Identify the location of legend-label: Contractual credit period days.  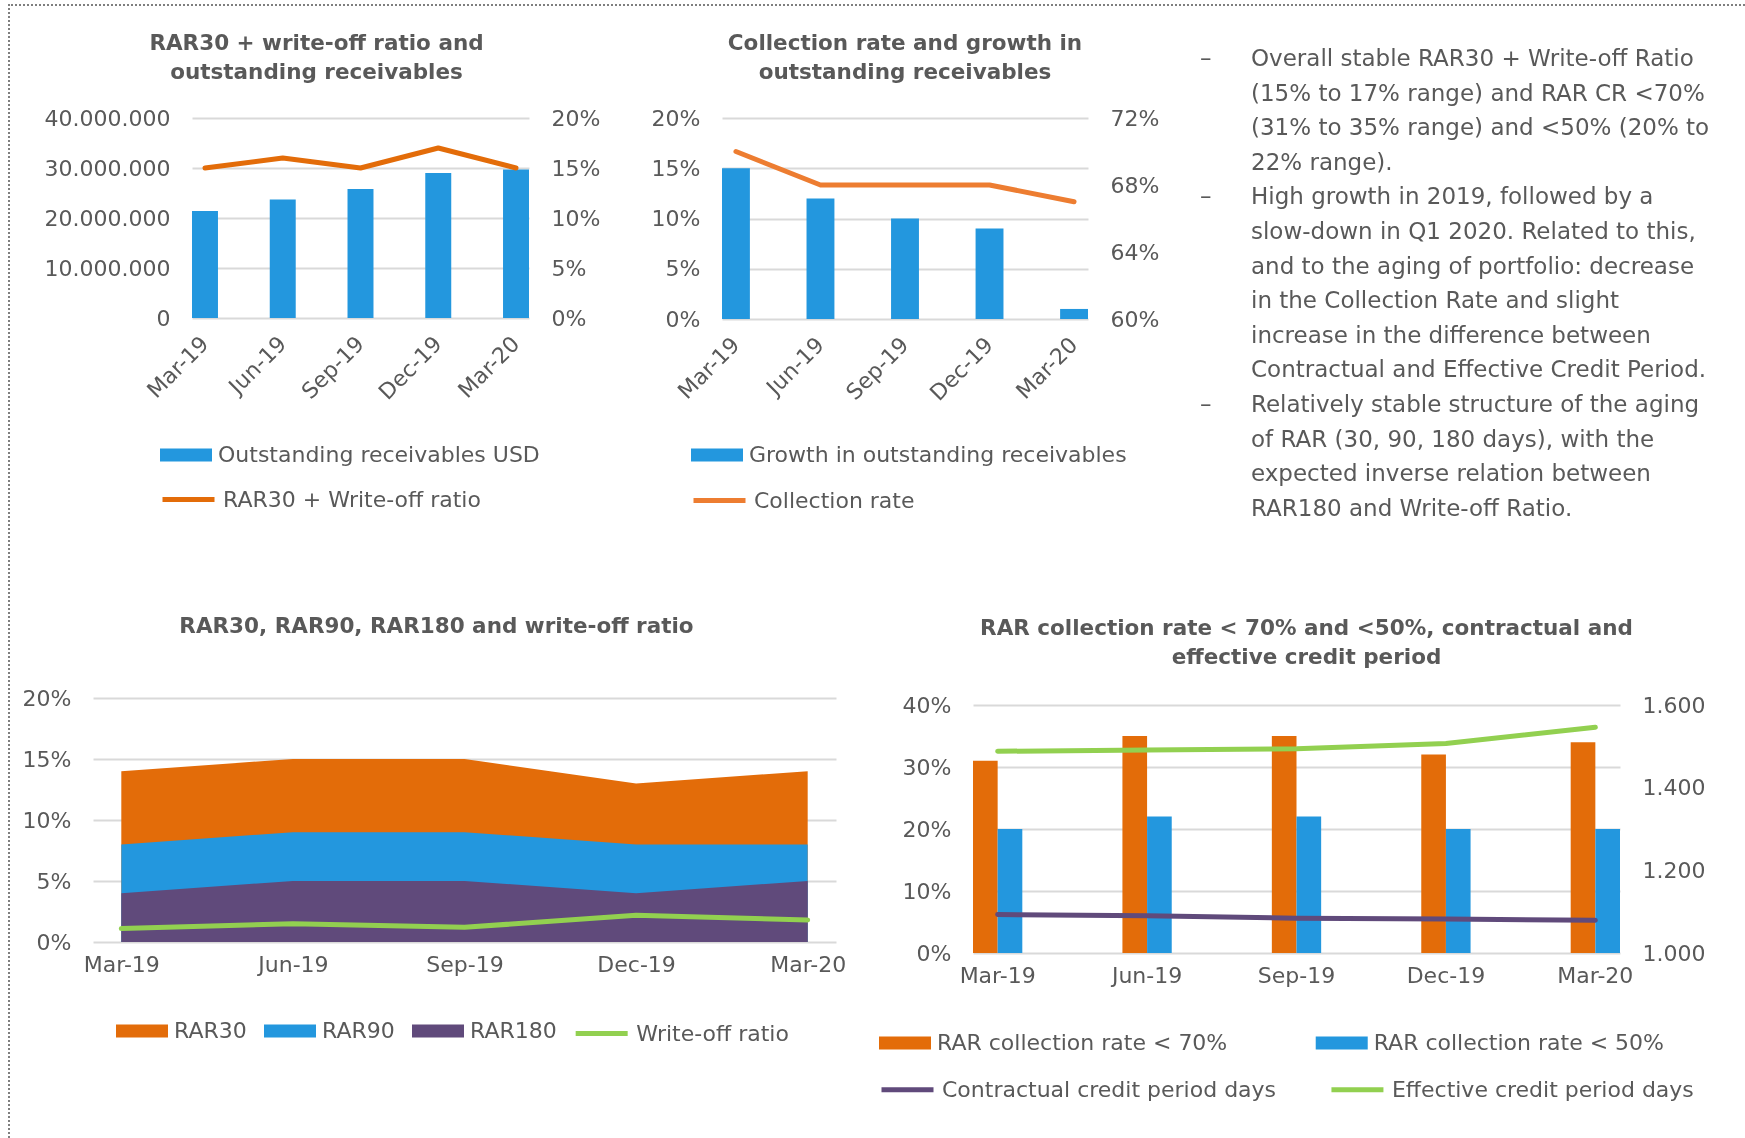
(1109, 1089).